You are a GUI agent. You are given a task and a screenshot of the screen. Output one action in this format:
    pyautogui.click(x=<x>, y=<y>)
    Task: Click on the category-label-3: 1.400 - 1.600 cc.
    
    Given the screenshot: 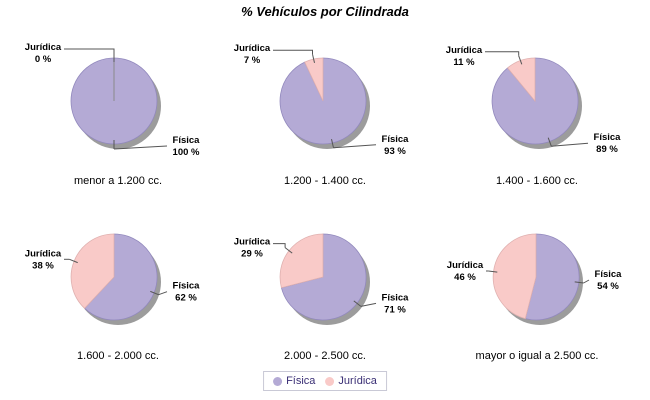 What is the action you would take?
    pyautogui.click(x=537, y=181)
    